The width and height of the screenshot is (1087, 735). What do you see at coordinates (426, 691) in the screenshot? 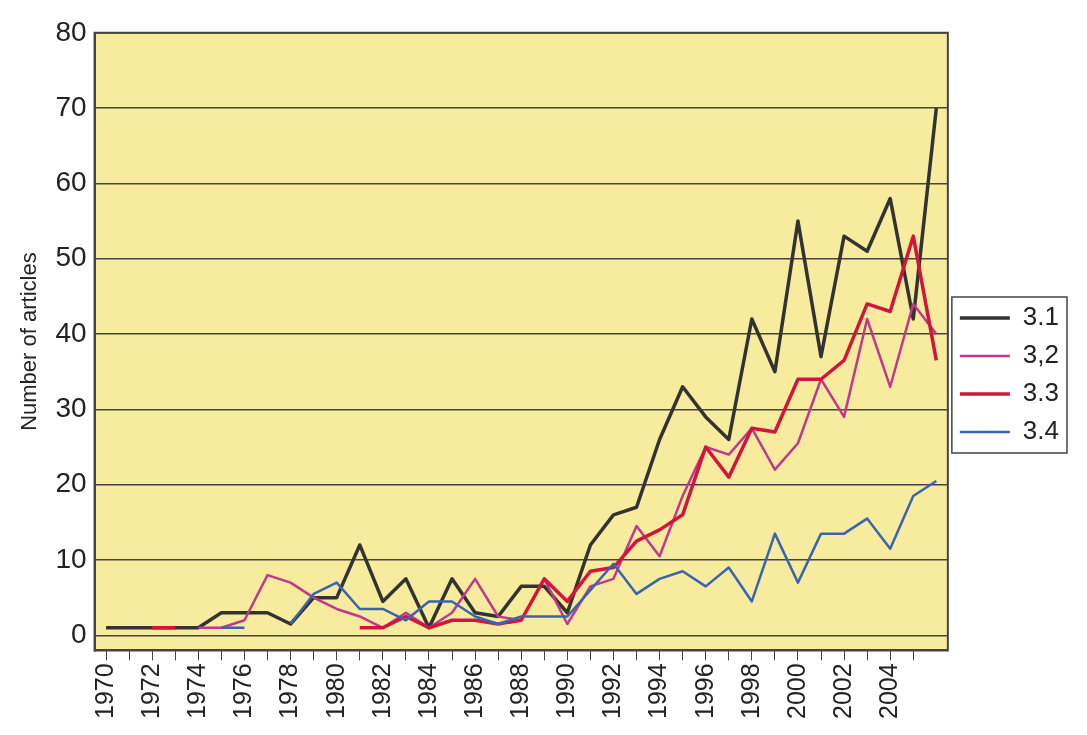
I see `x-tick-label: 1984` at bounding box center [426, 691].